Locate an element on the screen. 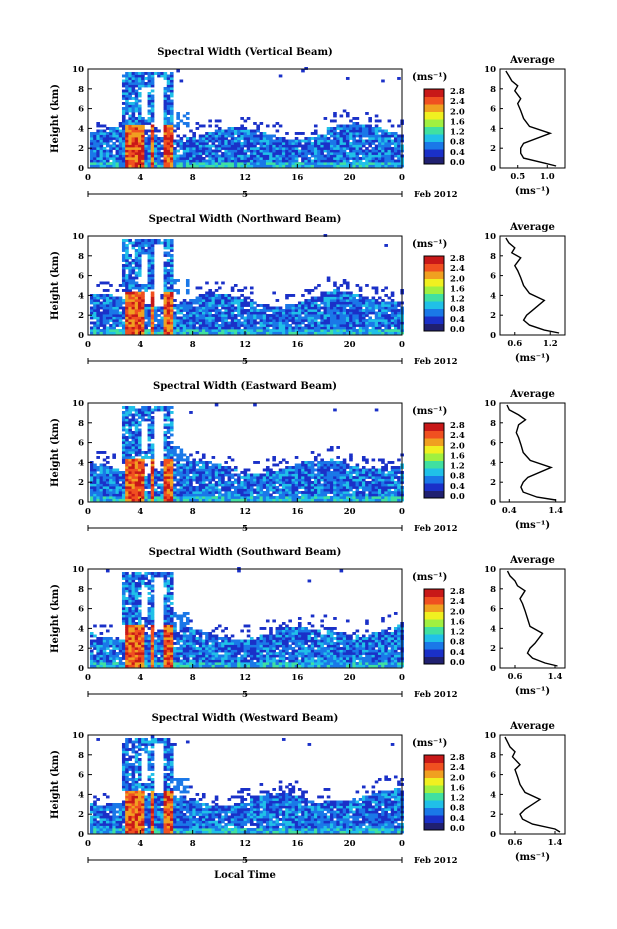 Image resolution: width=617 pixels, height=929 pixels. profile-frame is located at coordinates (532, 118).